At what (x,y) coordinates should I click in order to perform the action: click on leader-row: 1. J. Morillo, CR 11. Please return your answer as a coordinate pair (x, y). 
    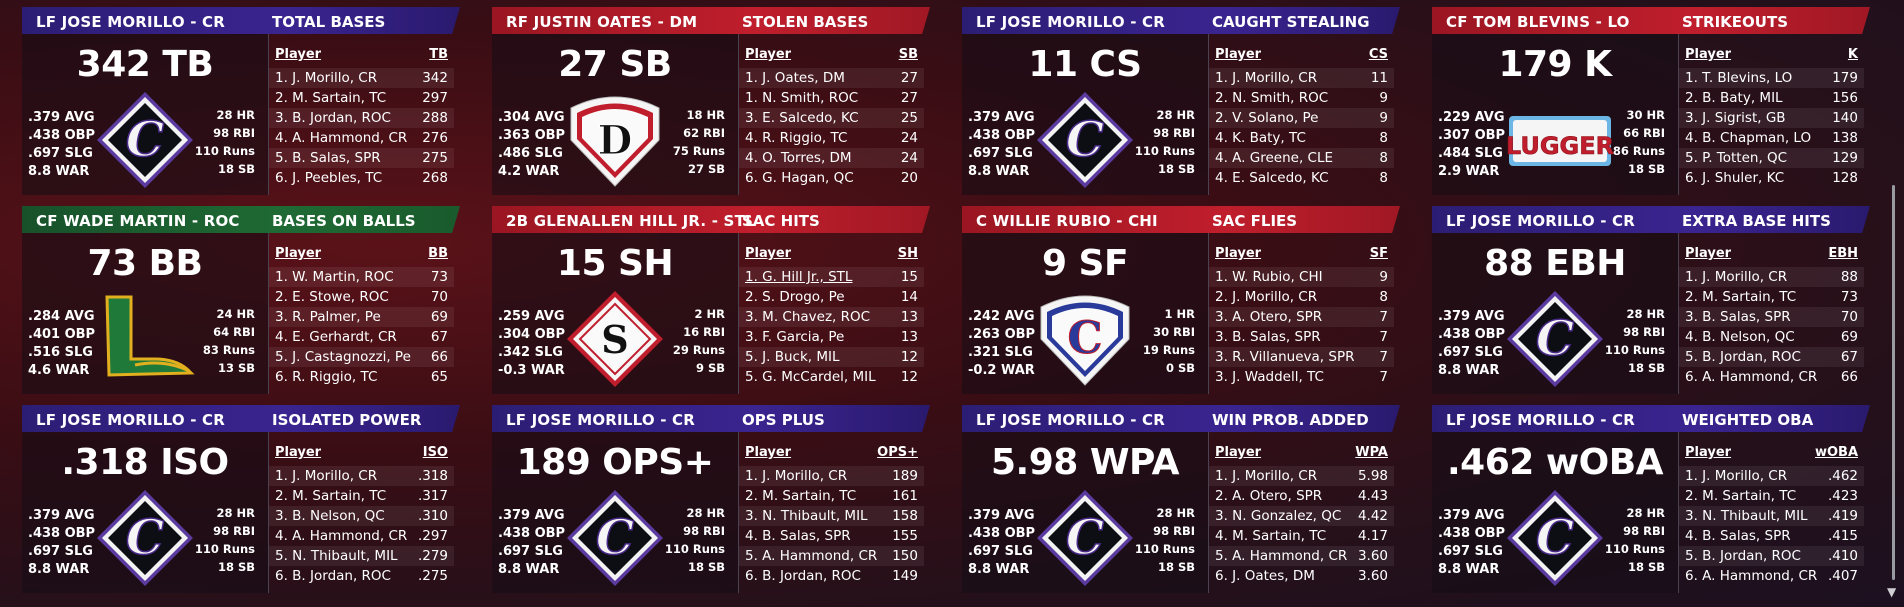
    Looking at the image, I should click on (1301, 78).